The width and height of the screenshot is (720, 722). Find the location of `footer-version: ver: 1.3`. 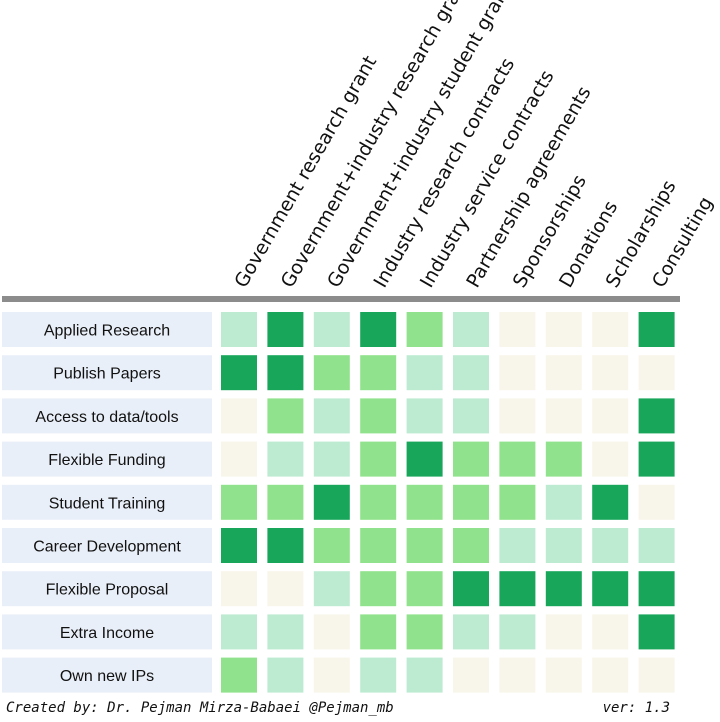

footer-version: ver: 1.3 is located at coordinates (636, 708).